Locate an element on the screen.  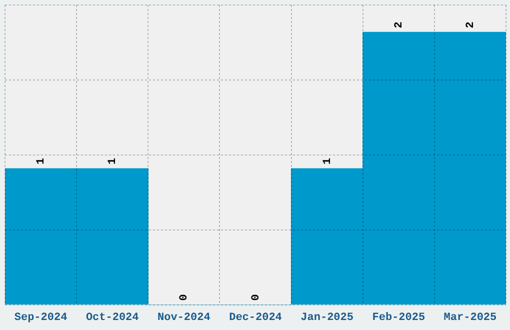
x-tick-label: Dec-2024 is located at coordinates (255, 318).